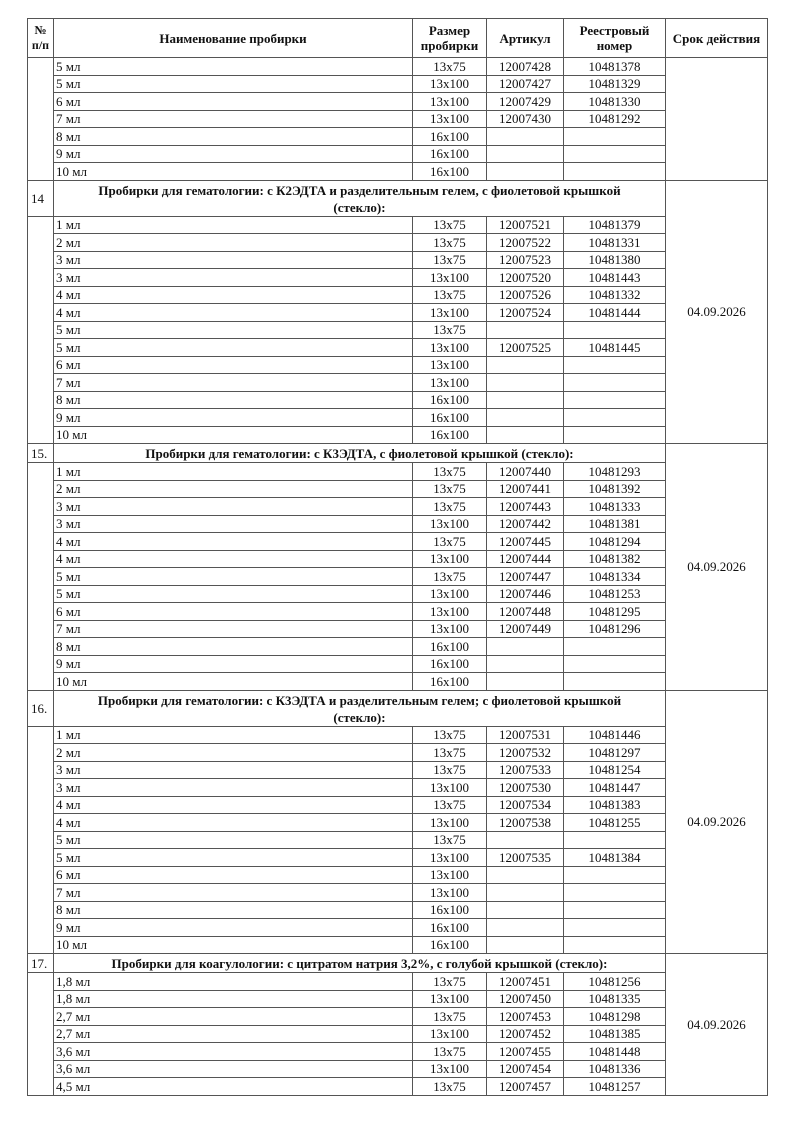  I want to click on table-row: 7 мл 13x100 12007430 10481292, so click(398, 118).